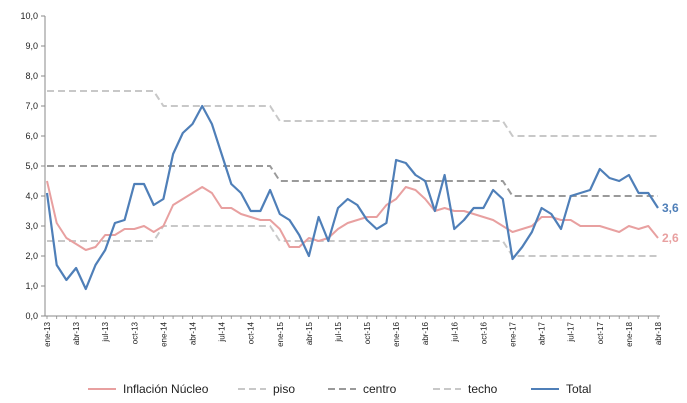 The image size is (687, 403). Describe the element at coordinates (105, 331) in the screenshot. I see `x-tick-label: jul-13` at that location.